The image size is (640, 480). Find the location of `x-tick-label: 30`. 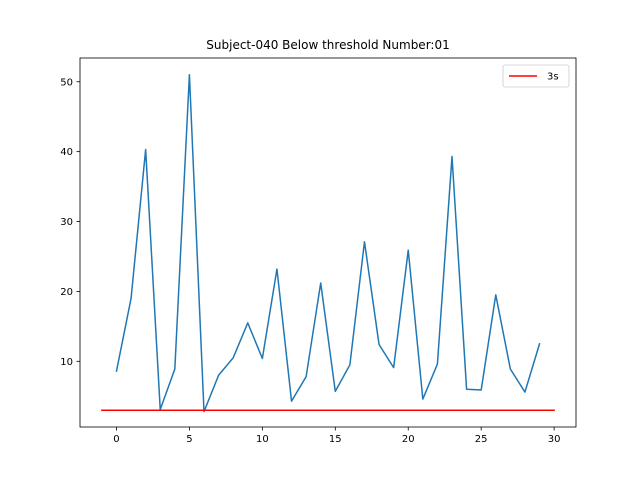

x-tick-label: 30 is located at coordinates (554, 439).